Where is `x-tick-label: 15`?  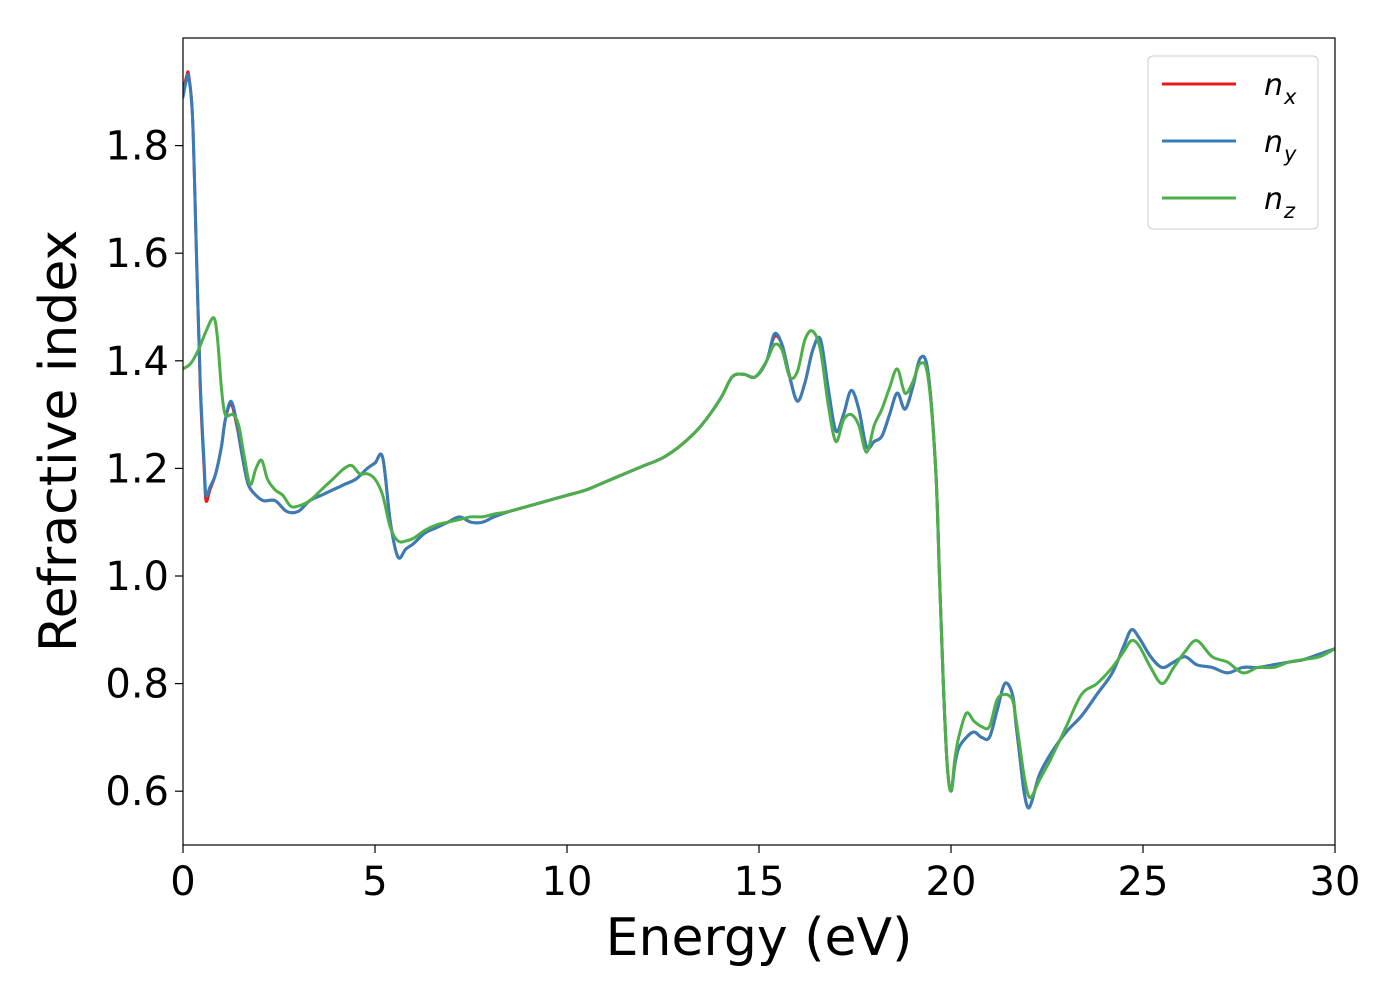 x-tick-label: 15 is located at coordinates (759, 882).